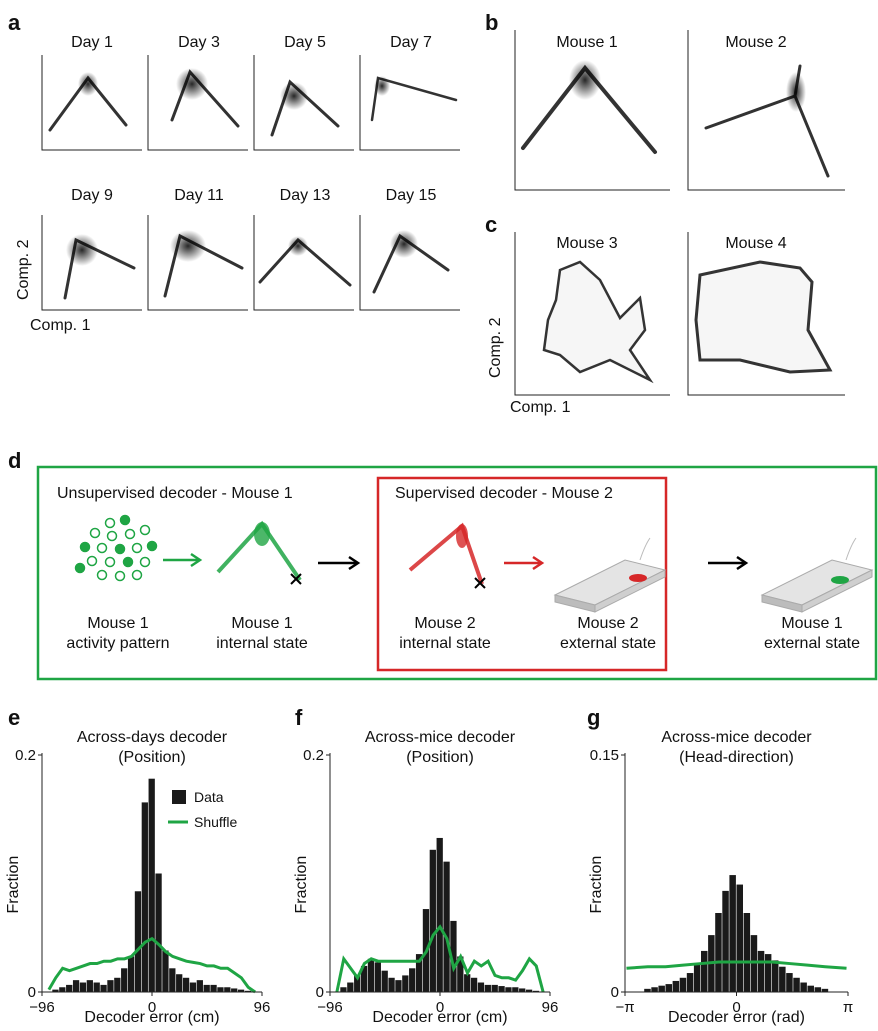 The width and height of the screenshot is (878, 1031). What do you see at coordinates (585, 80) in the screenshot?
I see `manifold-hub-mouse1` at bounding box center [585, 80].